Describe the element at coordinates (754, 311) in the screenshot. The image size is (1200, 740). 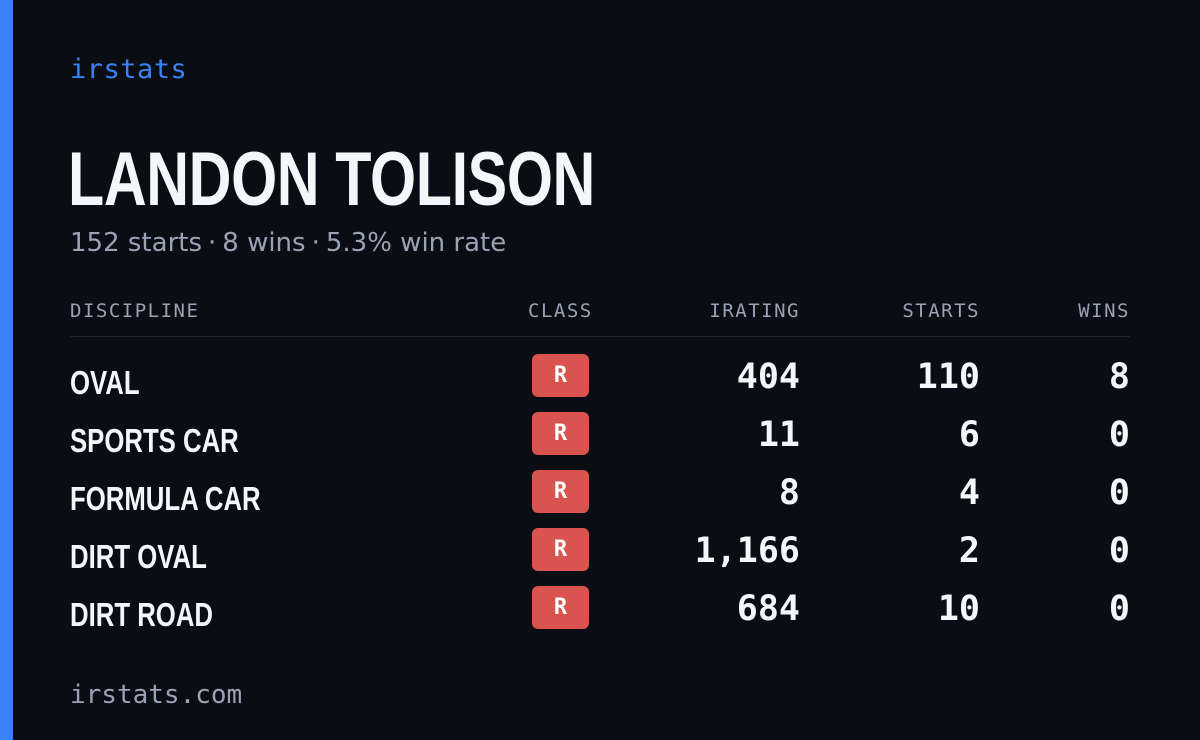
I see `header-irating: IRATING` at that location.